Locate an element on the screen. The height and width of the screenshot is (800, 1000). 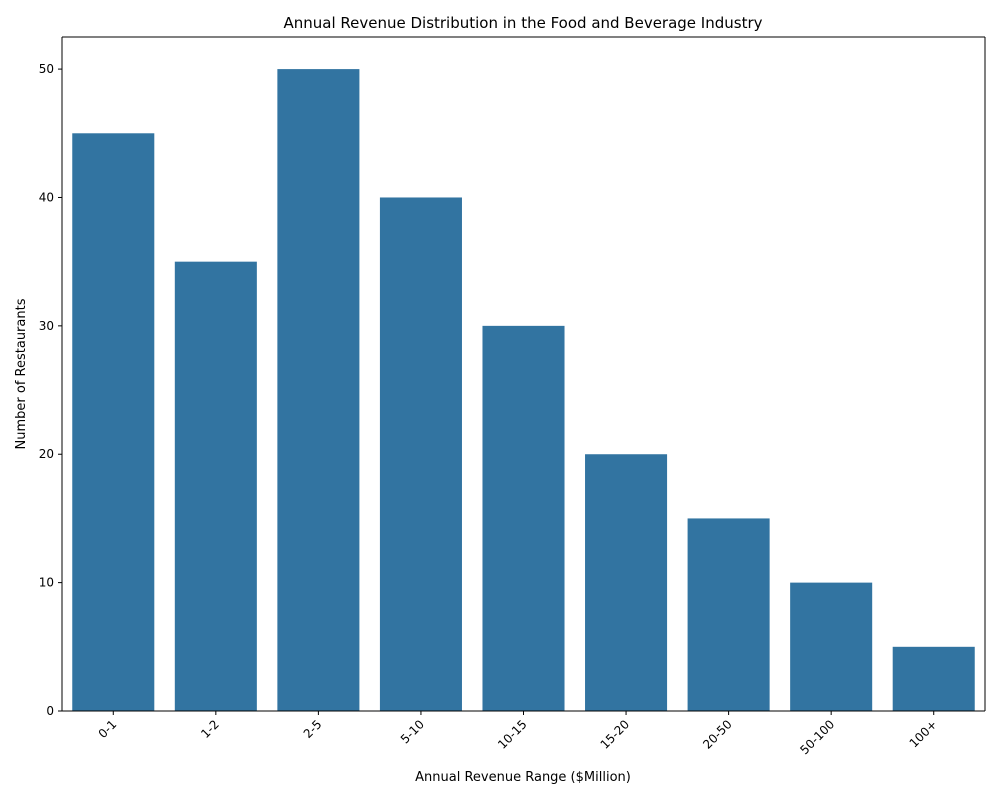
x-tick-label: 0-1 is located at coordinates (108, 729).